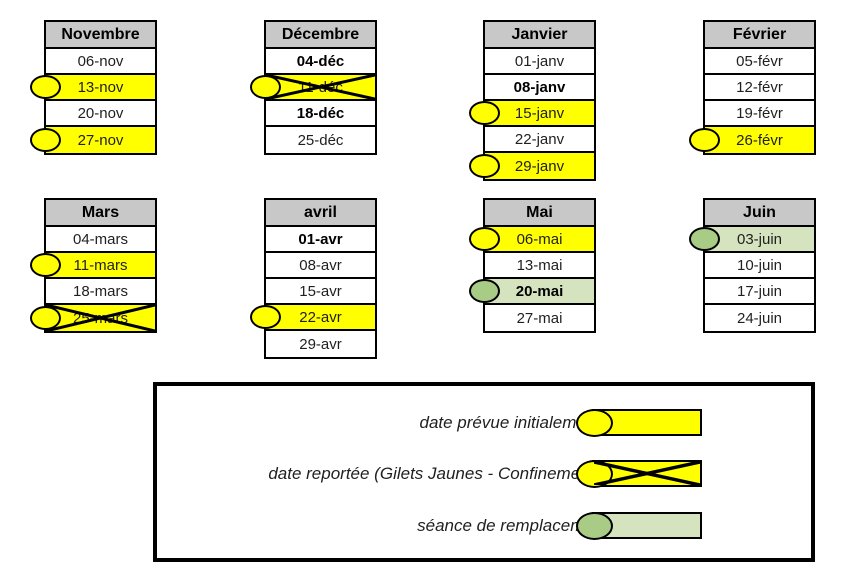  What do you see at coordinates (320, 35) in the screenshot?
I see `month-header: Décembre` at bounding box center [320, 35].